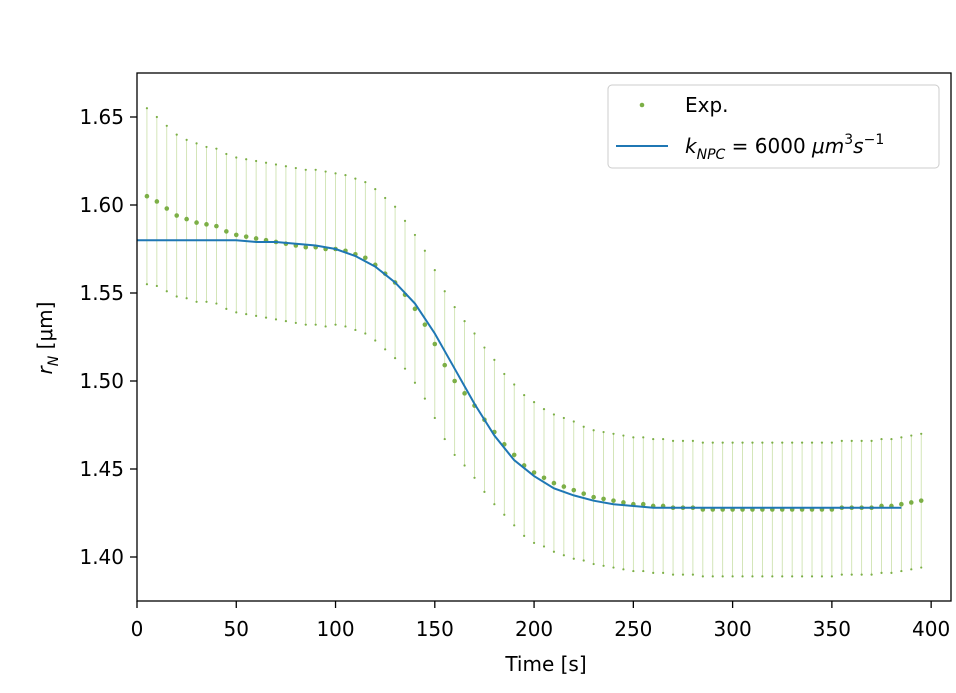  Describe the element at coordinates (236, 629) in the screenshot. I see `x-tick-label: 50` at that location.